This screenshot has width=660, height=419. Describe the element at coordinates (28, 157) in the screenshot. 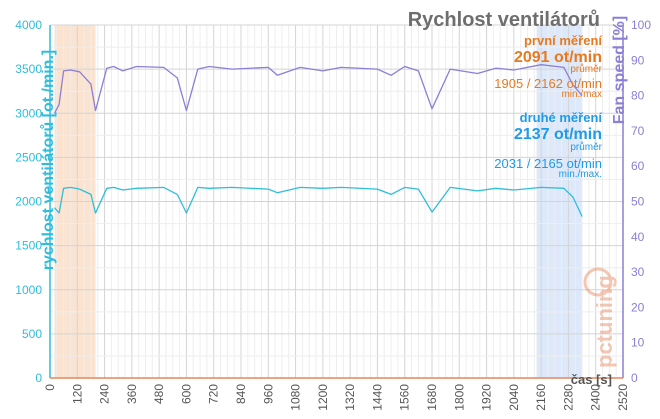

I see `y-tick-label-left: 2500` at that location.